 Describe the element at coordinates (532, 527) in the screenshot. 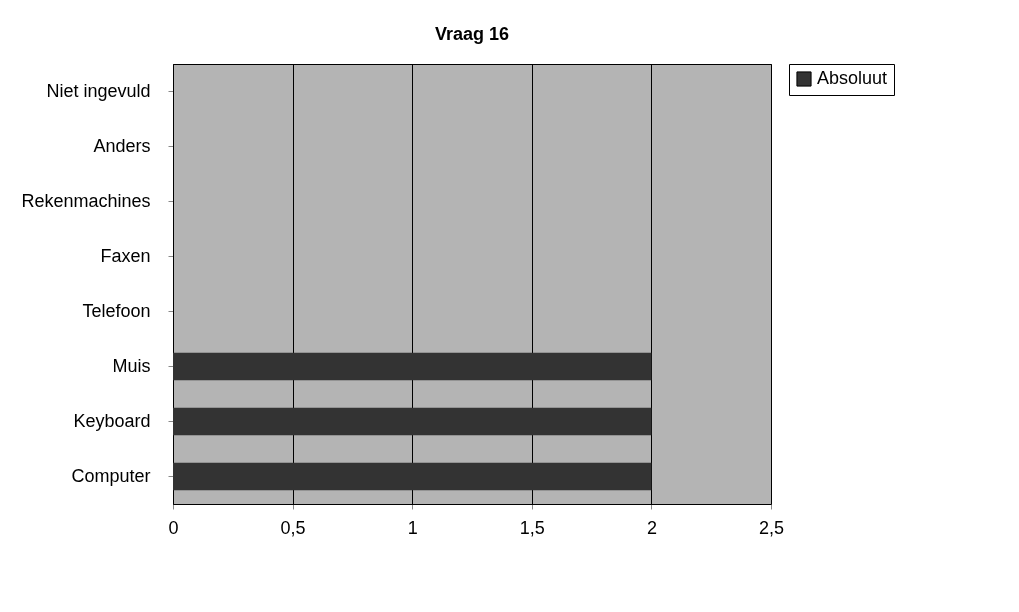

I see `x-tick-label: 1,5` at that location.